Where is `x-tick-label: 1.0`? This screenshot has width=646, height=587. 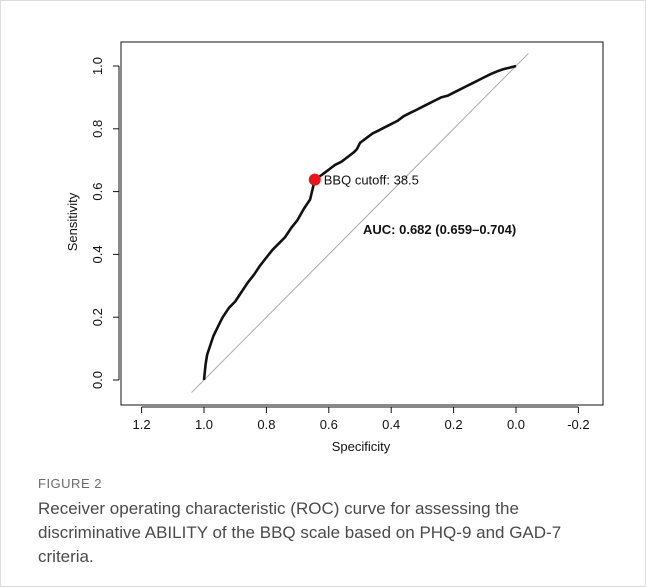
x-tick-label: 1.0 is located at coordinates (204, 424).